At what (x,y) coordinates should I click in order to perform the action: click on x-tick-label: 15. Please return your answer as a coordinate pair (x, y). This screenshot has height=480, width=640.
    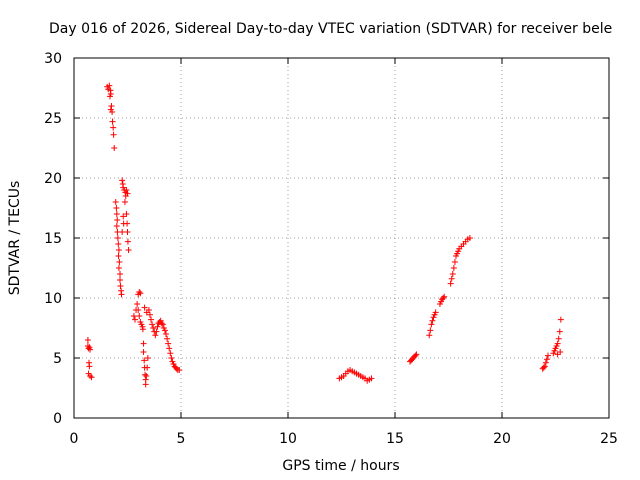
    Looking at the image, I should click on (395, 439).